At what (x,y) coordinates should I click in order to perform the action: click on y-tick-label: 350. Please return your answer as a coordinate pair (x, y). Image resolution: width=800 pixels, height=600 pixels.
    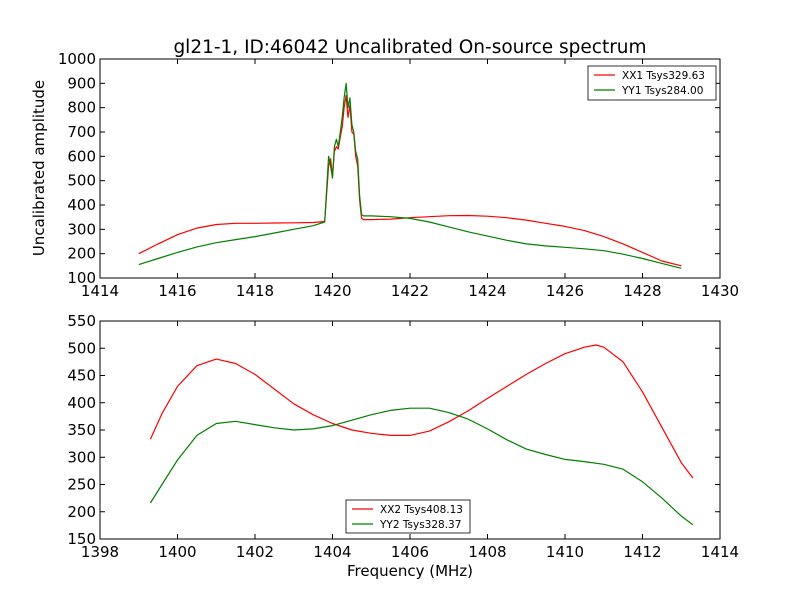
    Looking at the image, I should click on (81, 430).